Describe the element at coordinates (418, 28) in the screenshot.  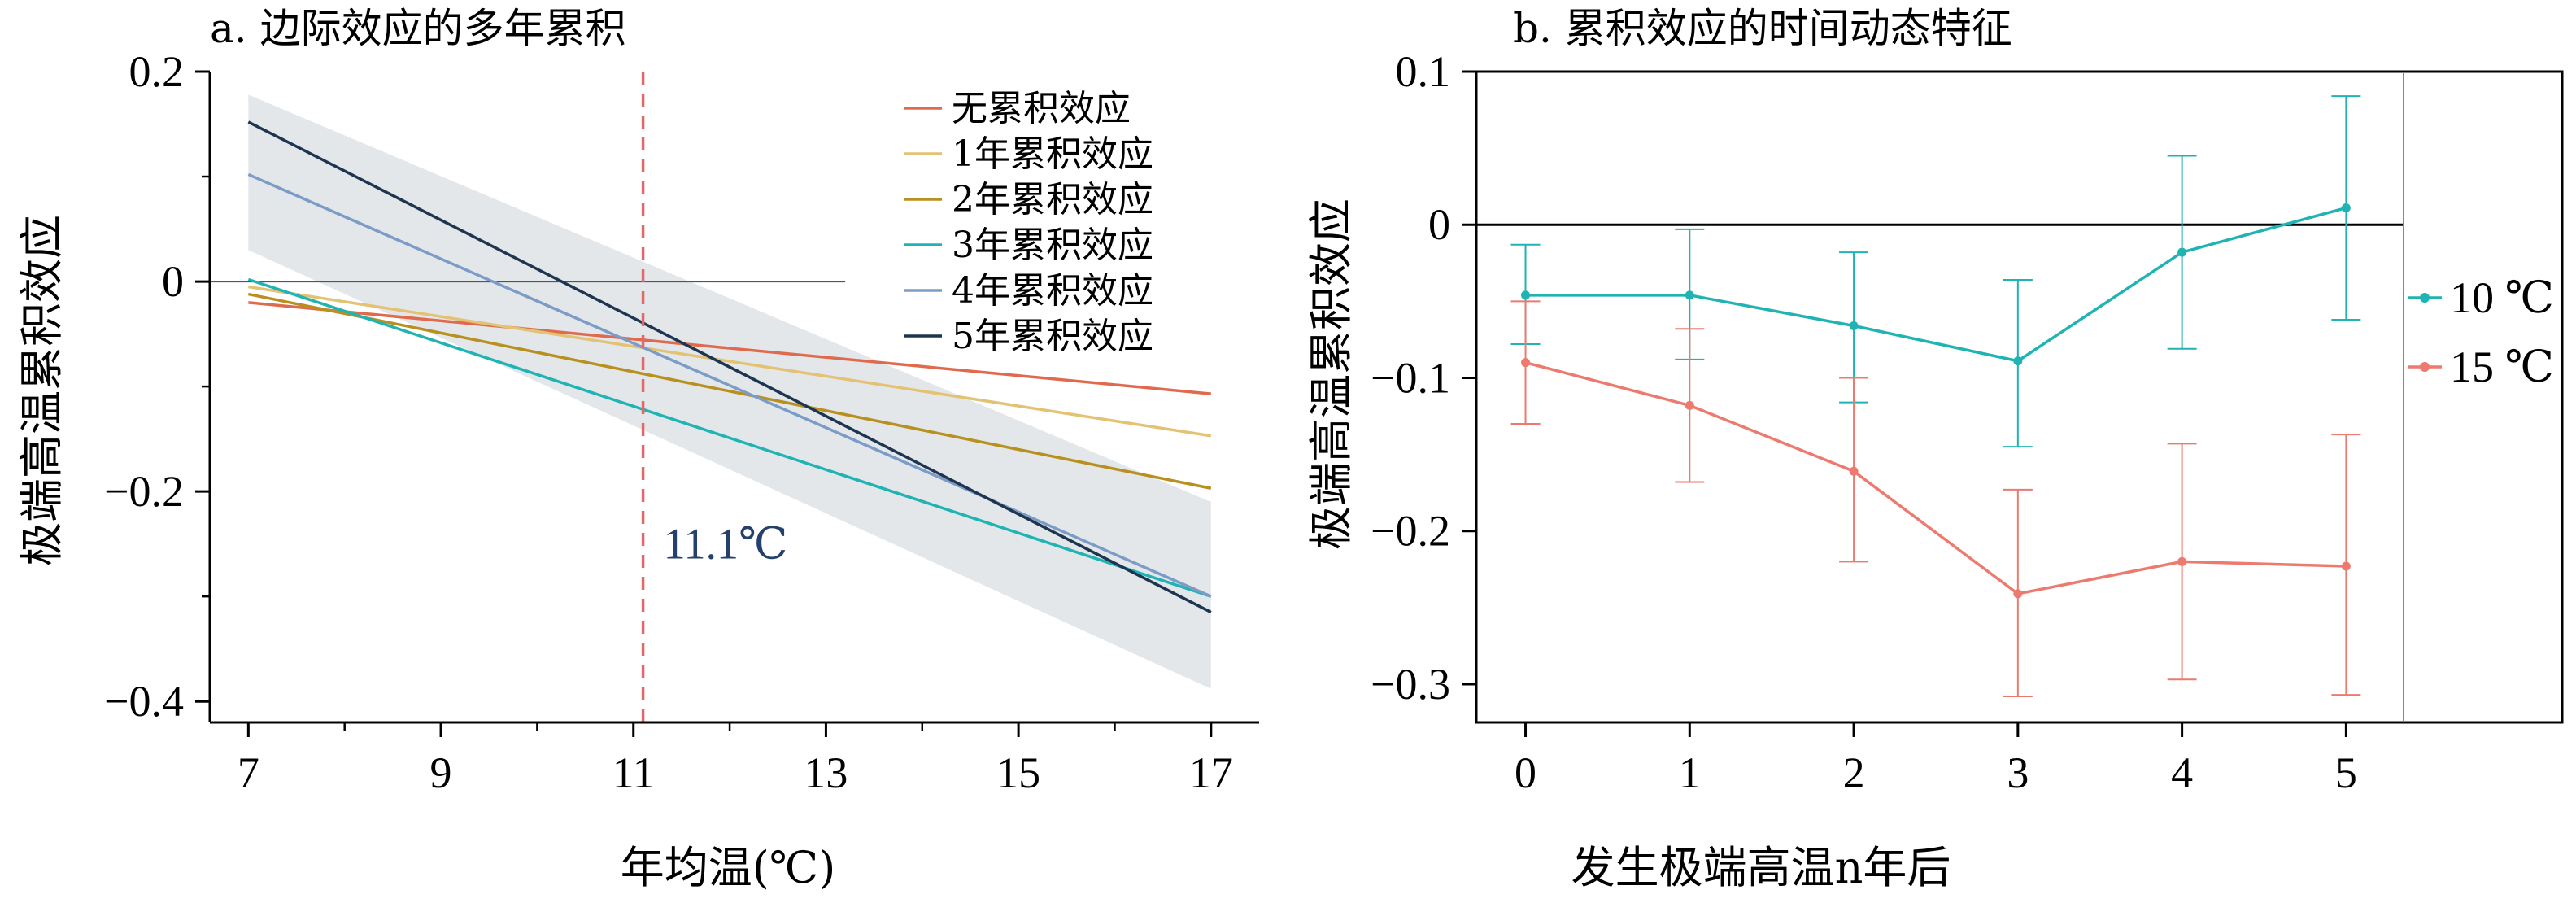
I see `panel-a-title: a. 边际效应的多年累积` at that location.